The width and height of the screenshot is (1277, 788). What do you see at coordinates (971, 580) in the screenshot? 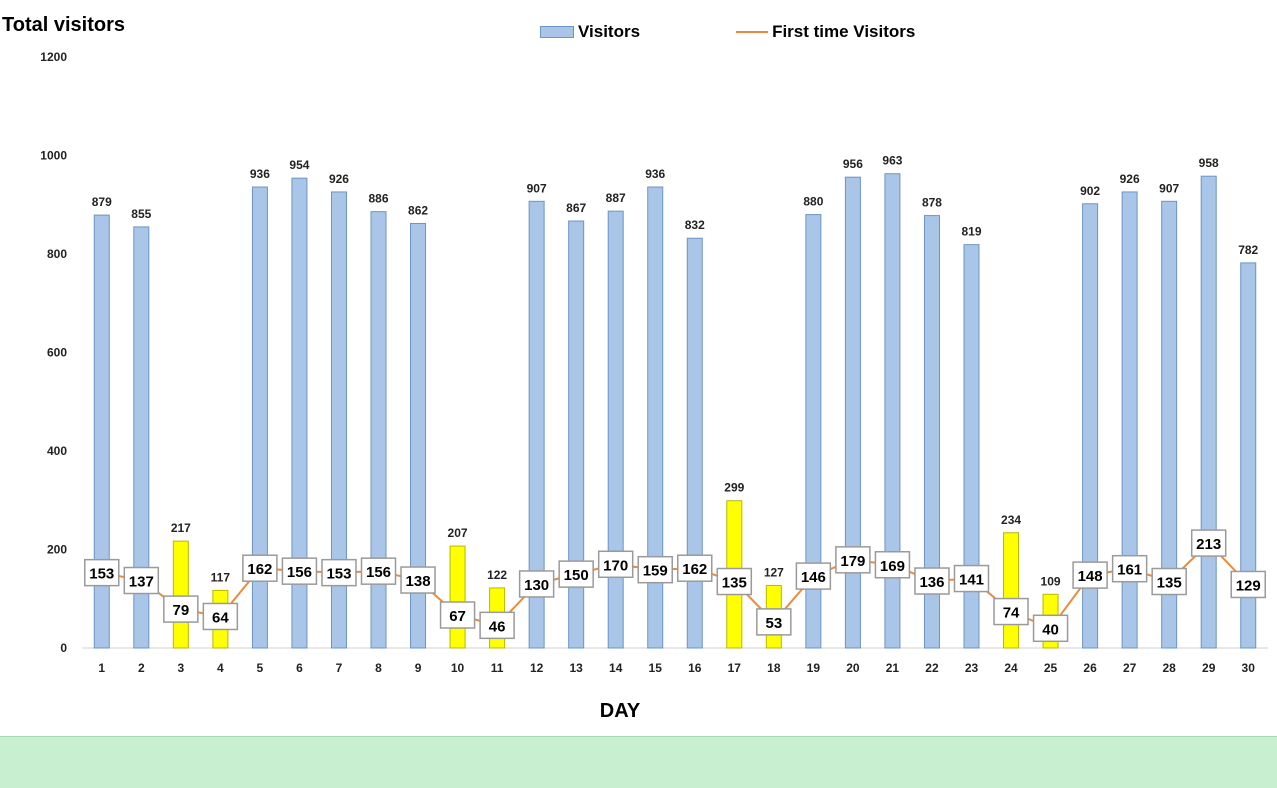
I see `line-point-label: 141` at bounding box center [971, 580].